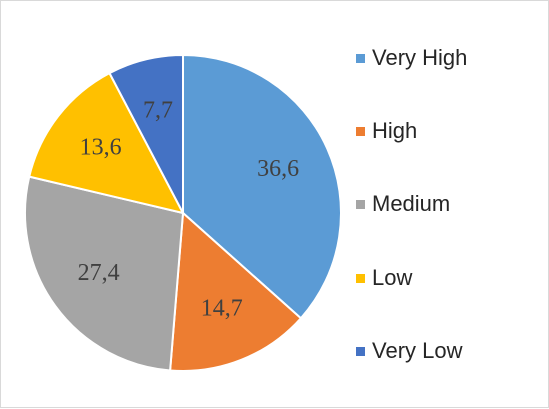  I want to click on legend-item-very-high: Very High, so click(411, 58).